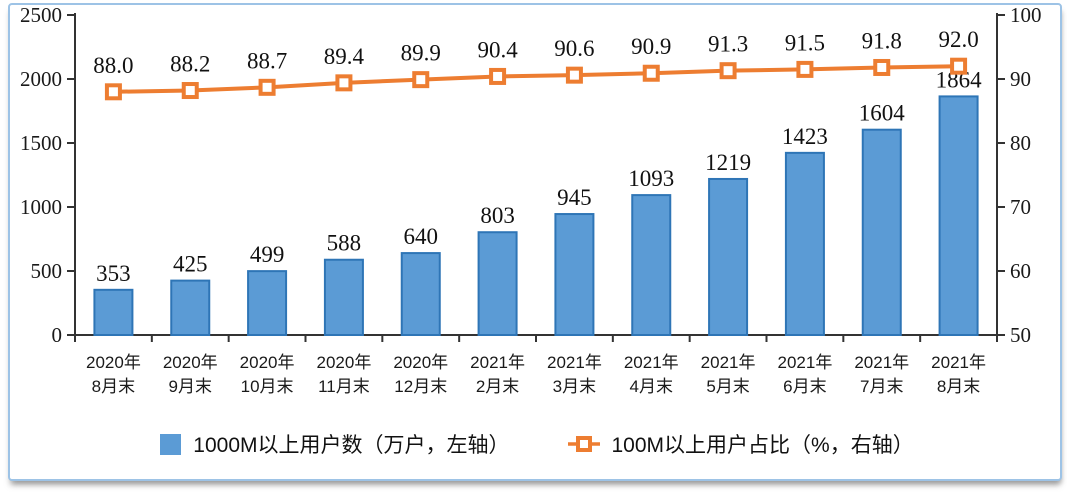 This screenshot has width=1074, height=498. Describe the element at coordinates (344, 56) in the screenshot. I see `line-value-label: 89.4` at that location.